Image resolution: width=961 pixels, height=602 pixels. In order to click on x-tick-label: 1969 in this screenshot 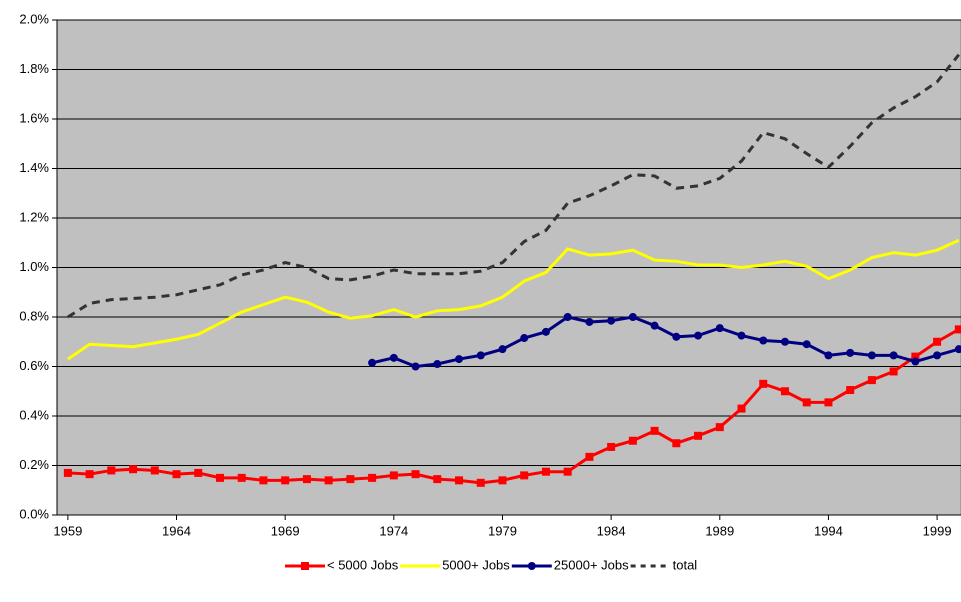, I will do `click(285, 530)`.